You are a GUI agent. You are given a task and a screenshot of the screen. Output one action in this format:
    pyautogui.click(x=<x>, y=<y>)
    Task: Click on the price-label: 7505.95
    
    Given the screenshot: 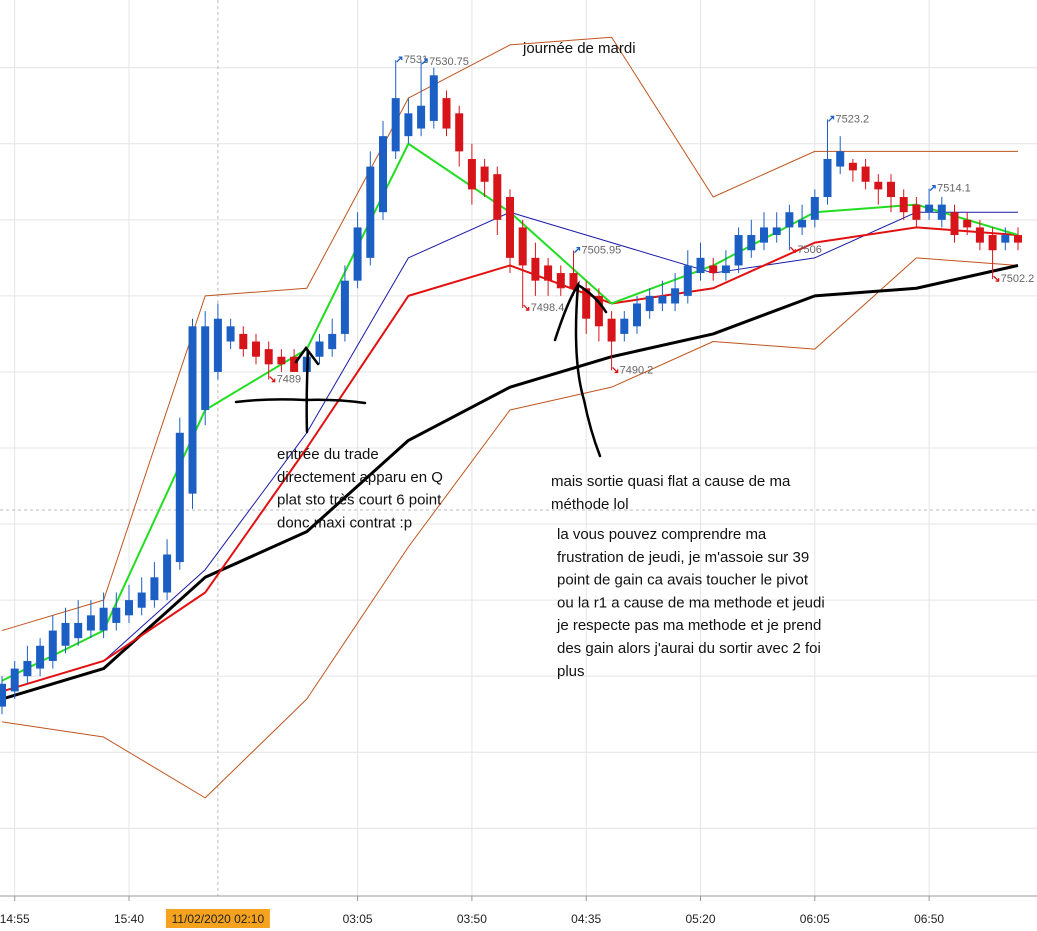 What is the action you would take?
    pyautogui.click(x=602, y=251)
    